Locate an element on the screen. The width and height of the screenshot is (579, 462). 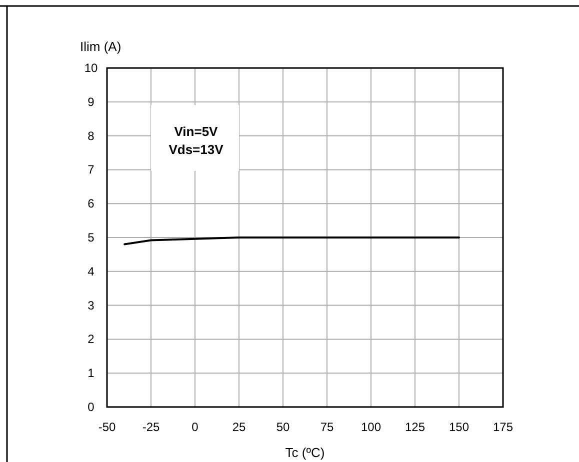
line-series is located at coordinates (292, 241).